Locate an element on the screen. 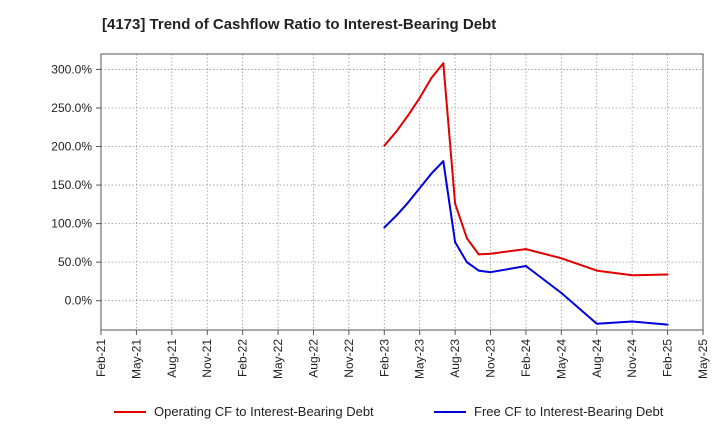 This screenshot has height=440, width=720. y-tick-label: 100.0% is located at coordinates (71, 224).